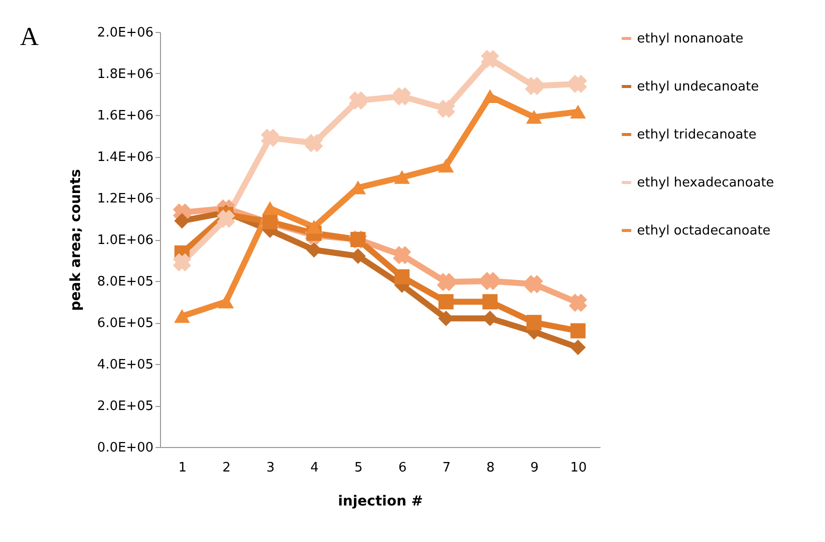 The width and height of the screenshot is (825, 542). What do you see at coordinates (381, 502) in the screenshot?
I see `x-axis-title: injection #` at bounding box center [381, 502].